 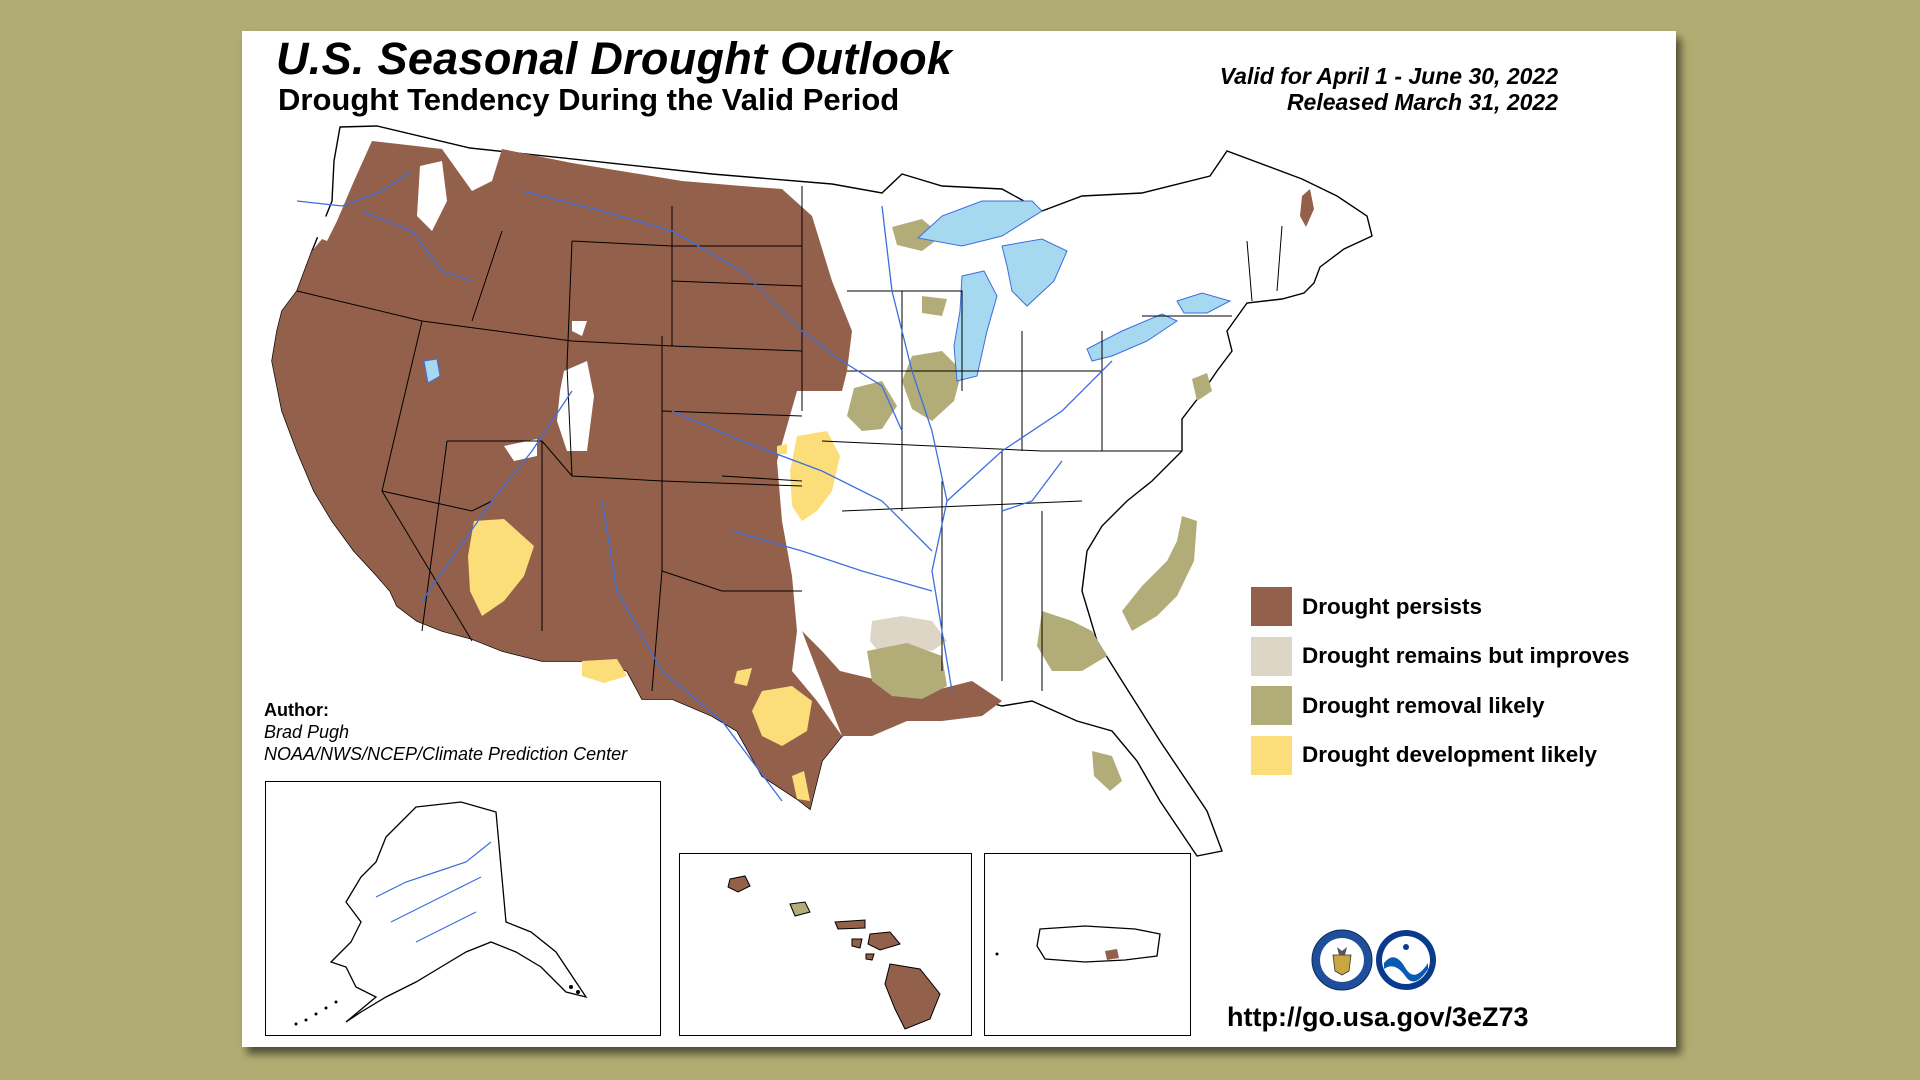 I want to click on puerto-rico-map, so click(x=1078, y=944).